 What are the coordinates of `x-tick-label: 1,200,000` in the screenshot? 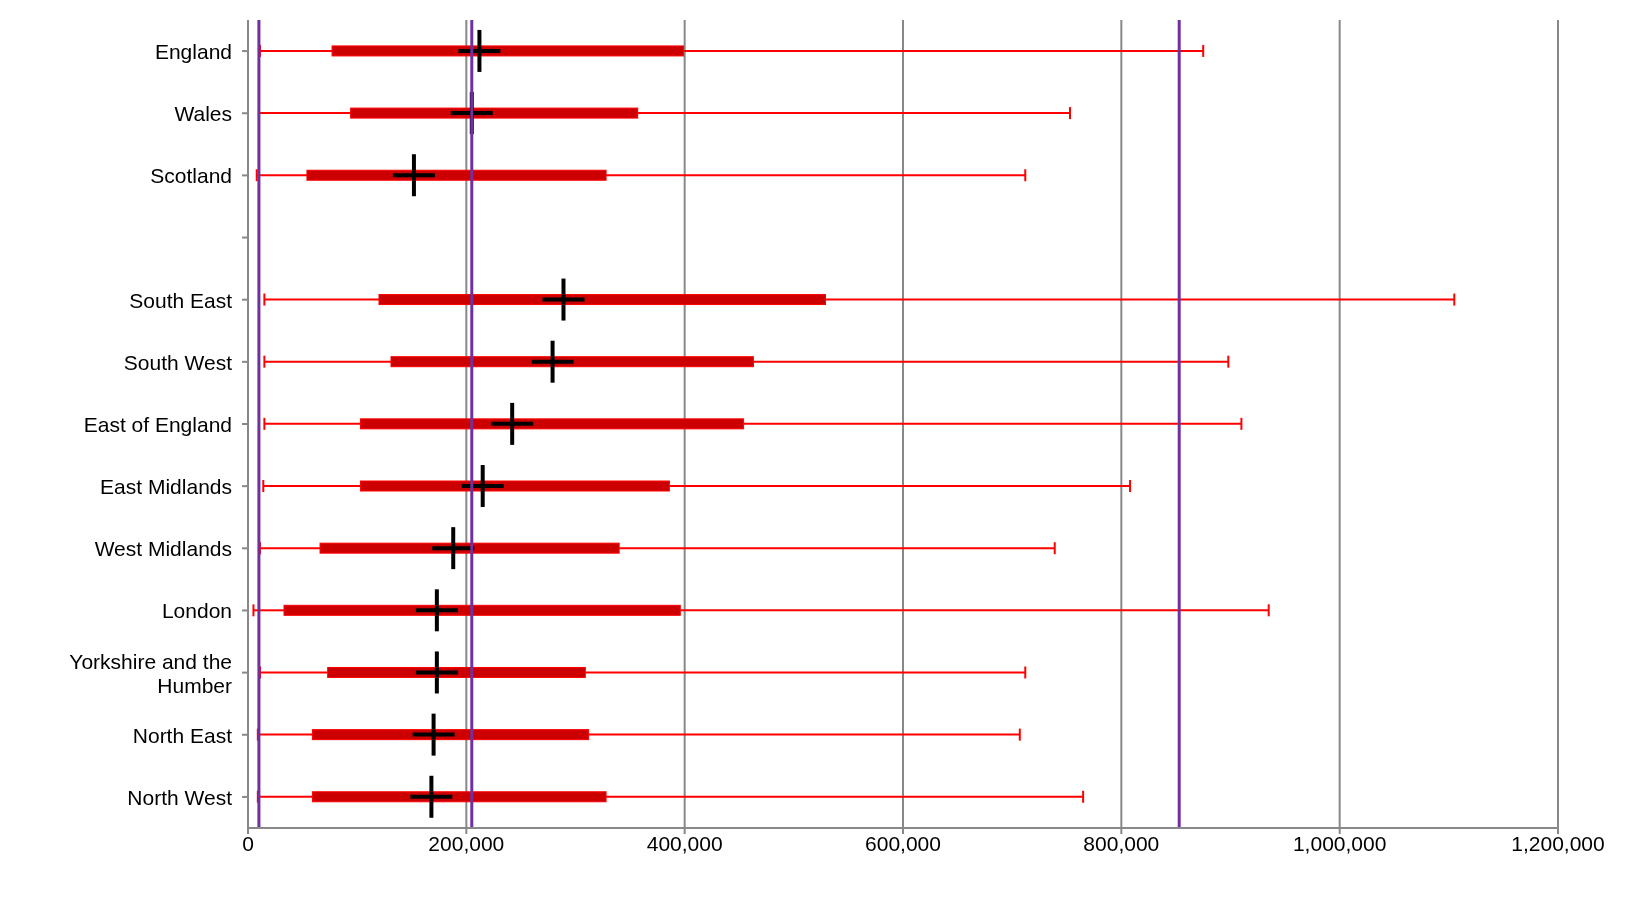 It's located at (1558, 843).